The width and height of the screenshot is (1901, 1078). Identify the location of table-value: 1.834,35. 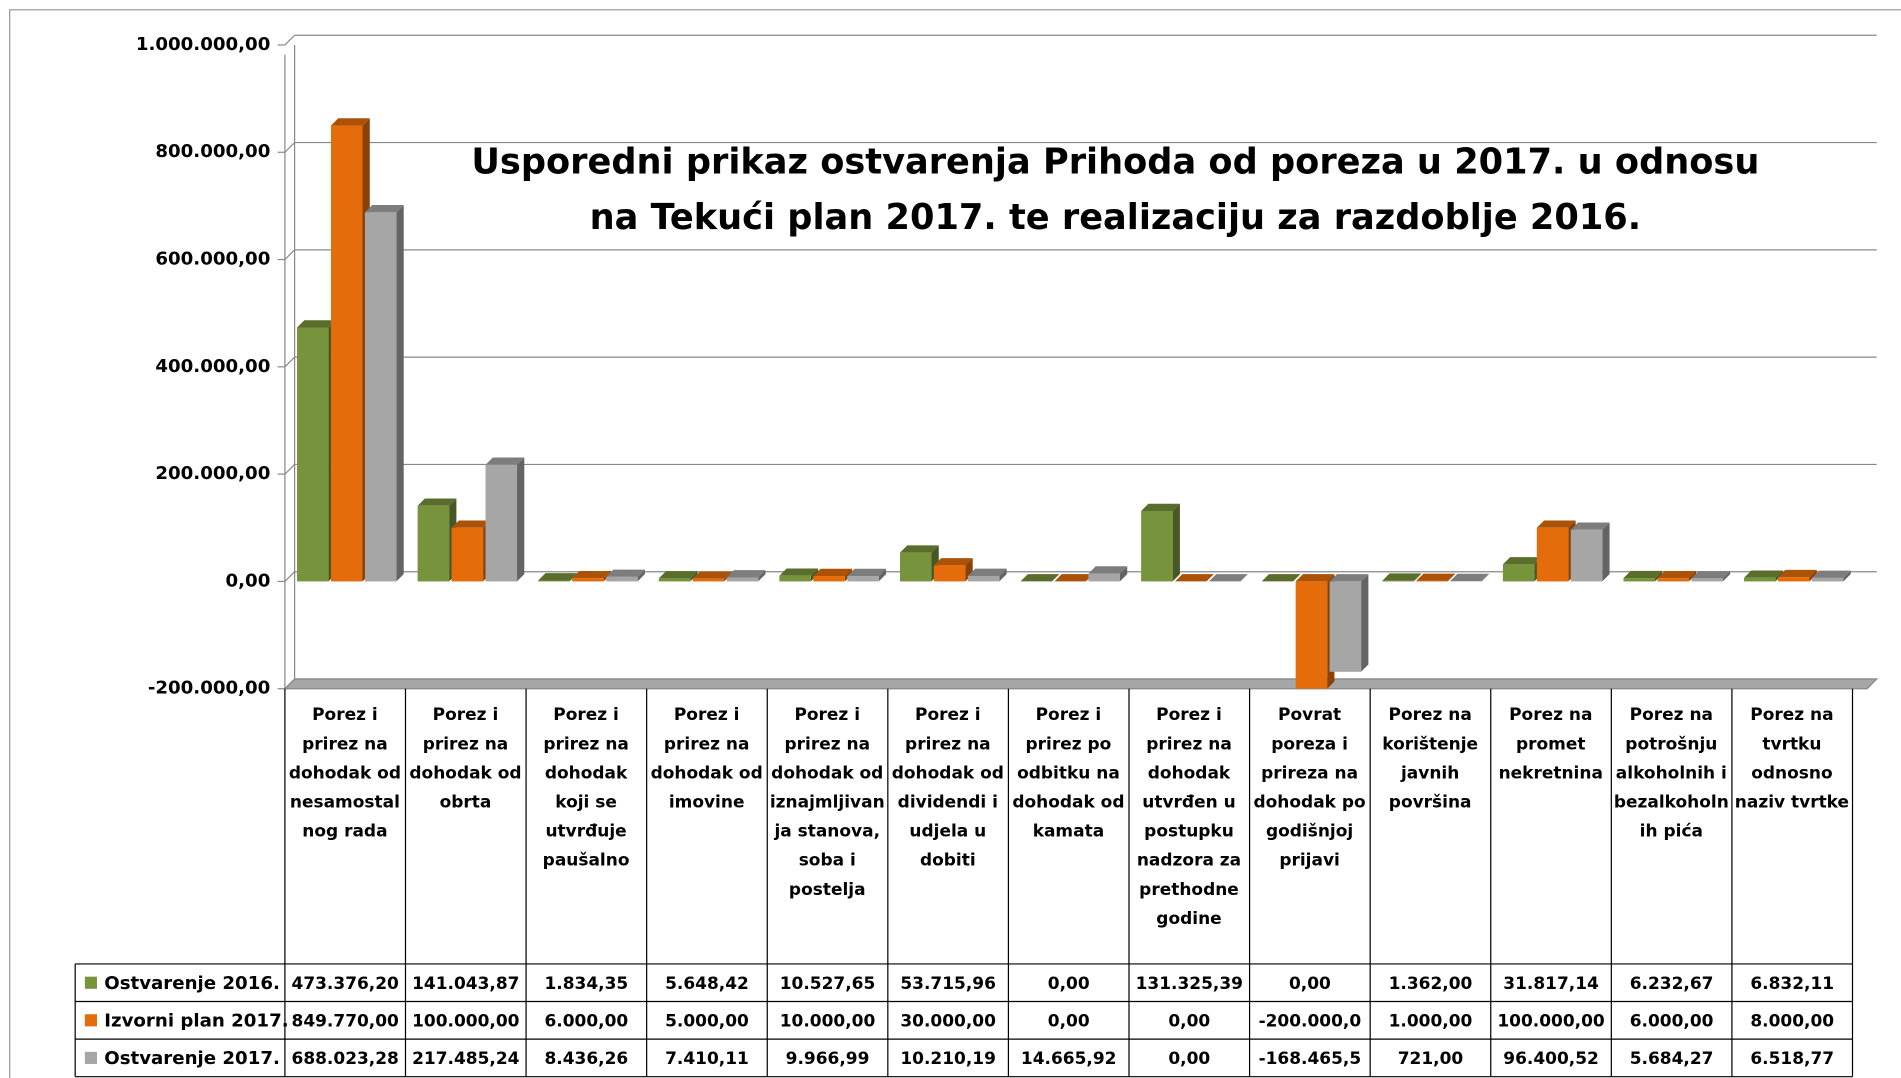
(587, 984).